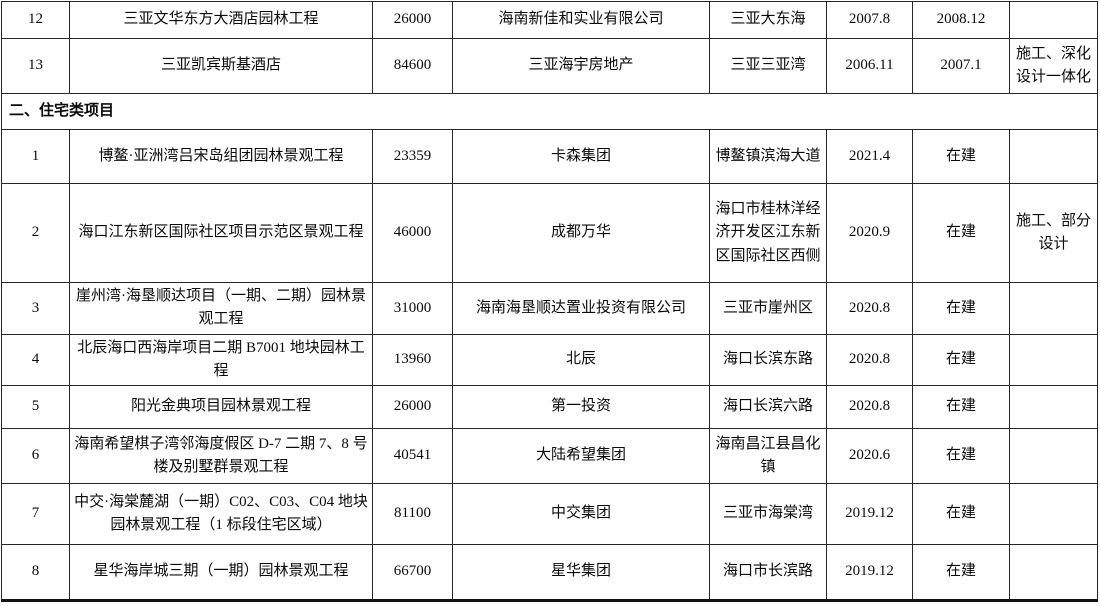 The image size is (1100, 606). I want to click on row-number-cell: 4, so click(35, 359).